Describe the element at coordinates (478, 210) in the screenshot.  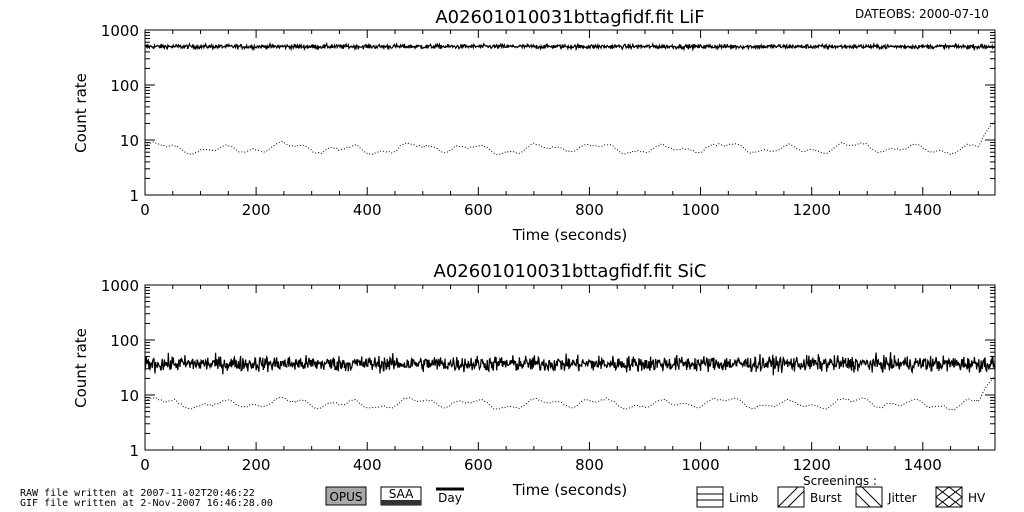
I see `lif-xtick-label: 600` at that location.